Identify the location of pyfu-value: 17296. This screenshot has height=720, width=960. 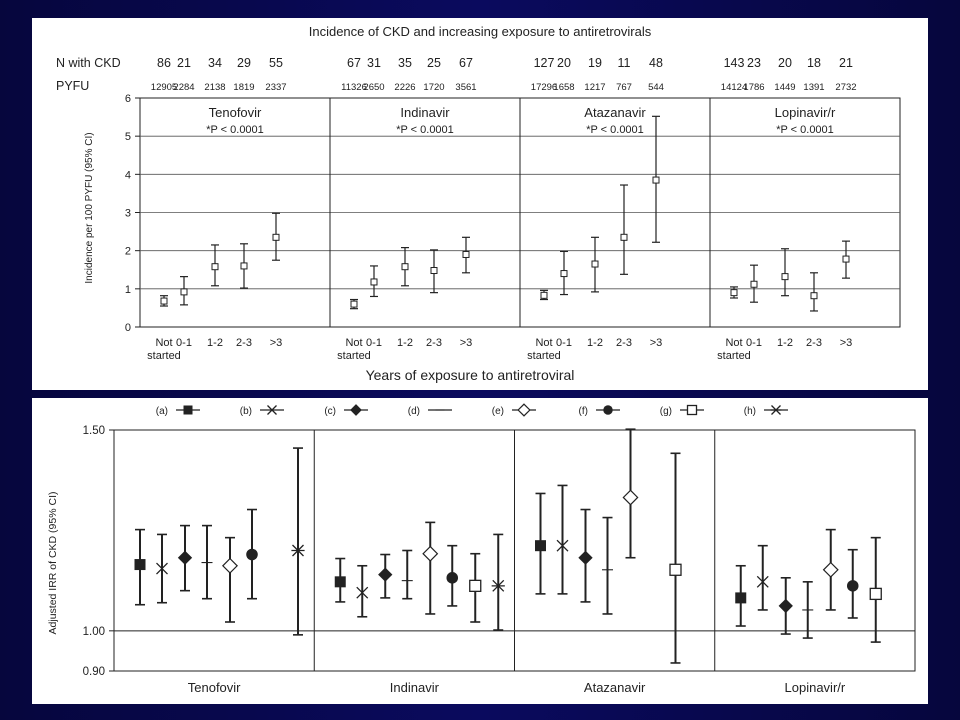
(544, 87).